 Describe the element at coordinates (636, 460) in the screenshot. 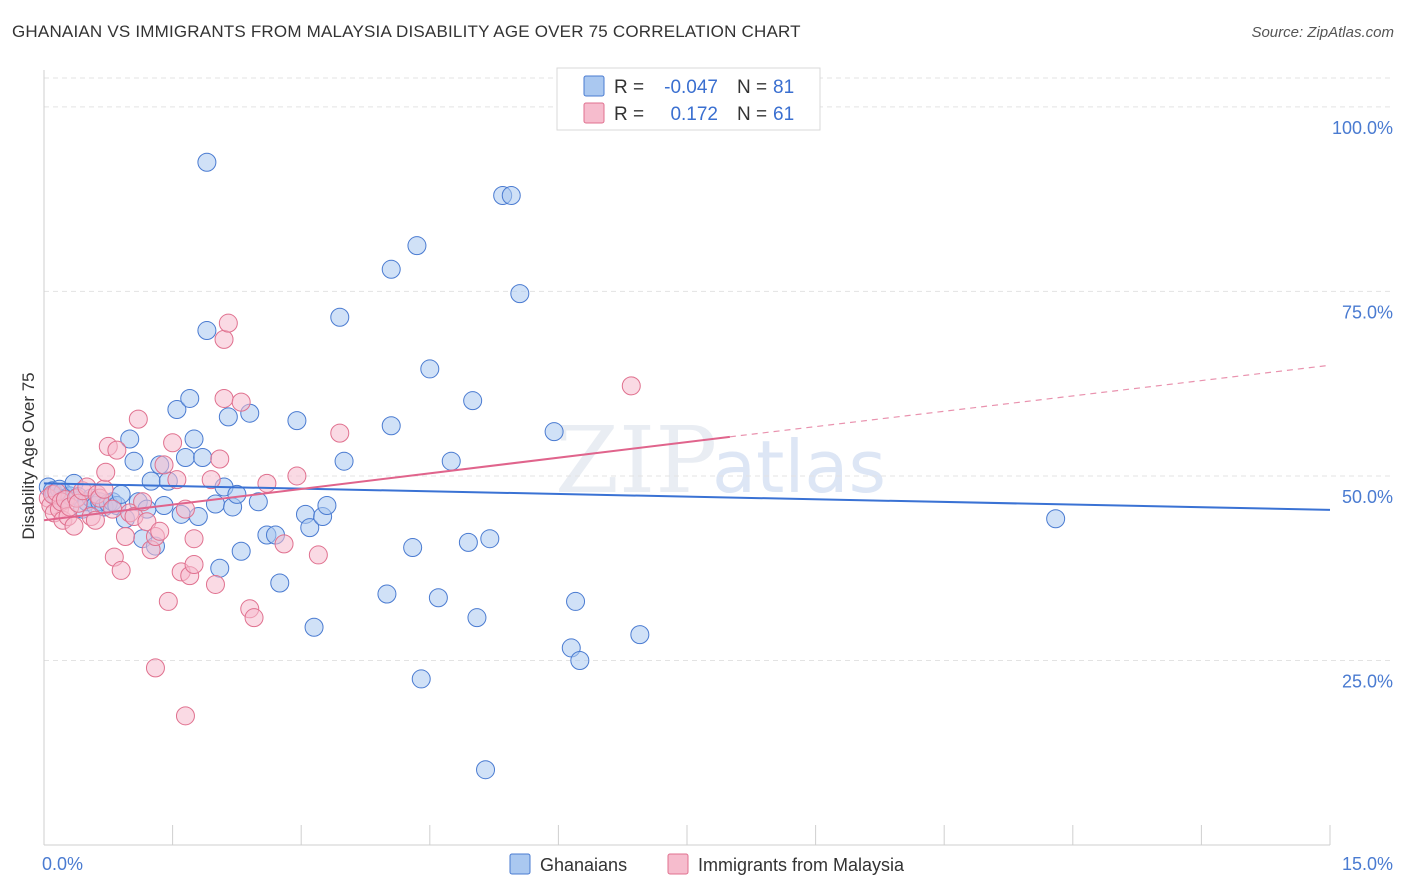

I see `watermark-zip: ZIP` at that location.